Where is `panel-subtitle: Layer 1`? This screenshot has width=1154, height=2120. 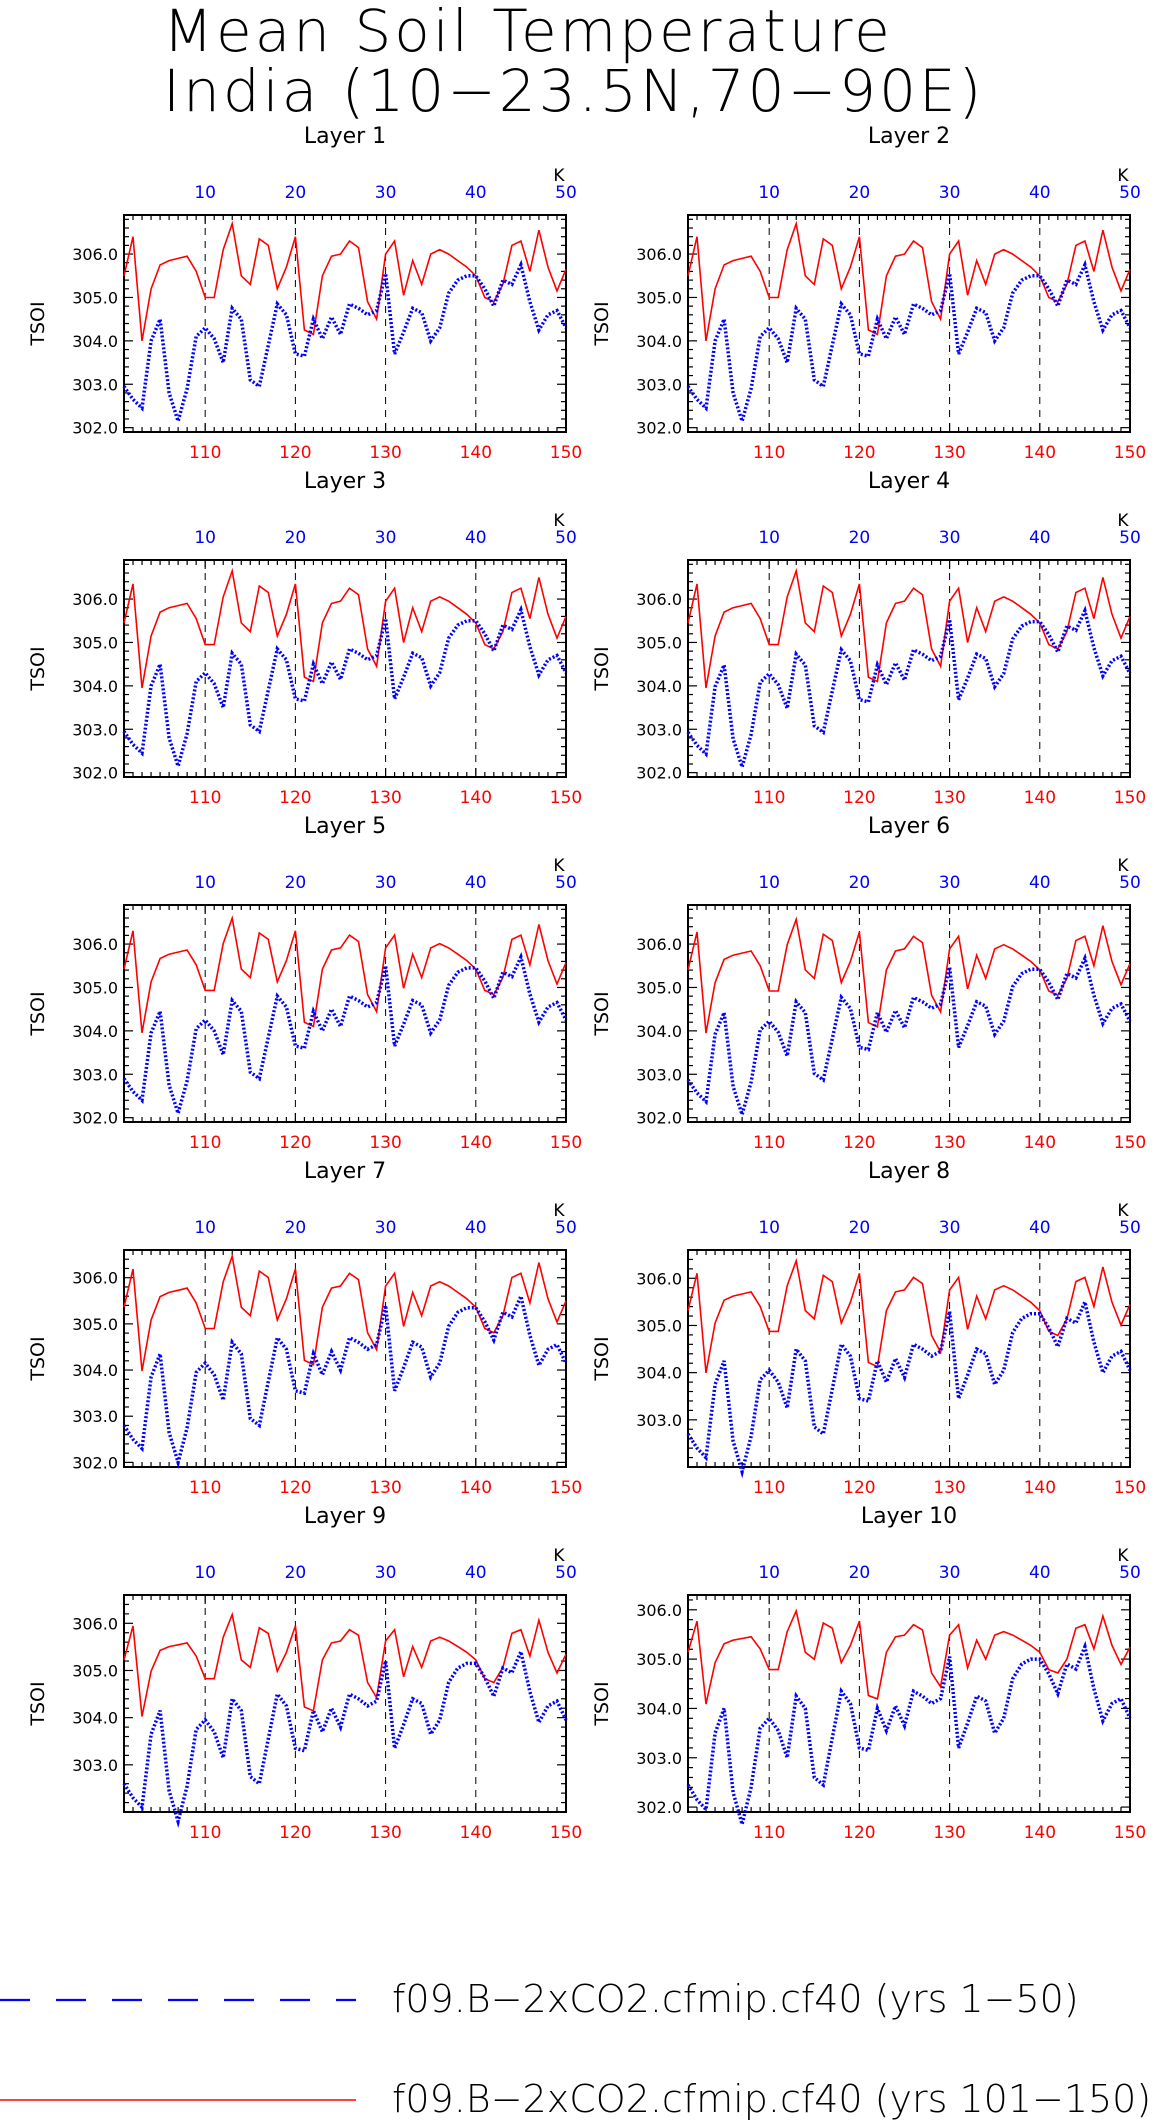
panel-subtitle: Layer 1 is located at coordinates (345, 136).